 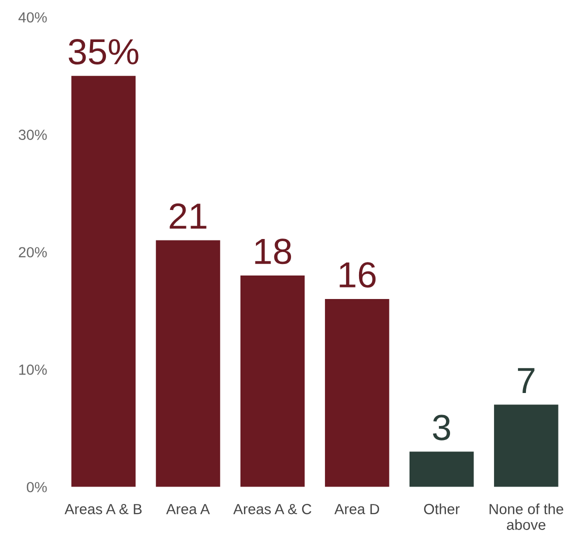 I want to click on y-tick-label: 0%, so click(x=36, y=487).